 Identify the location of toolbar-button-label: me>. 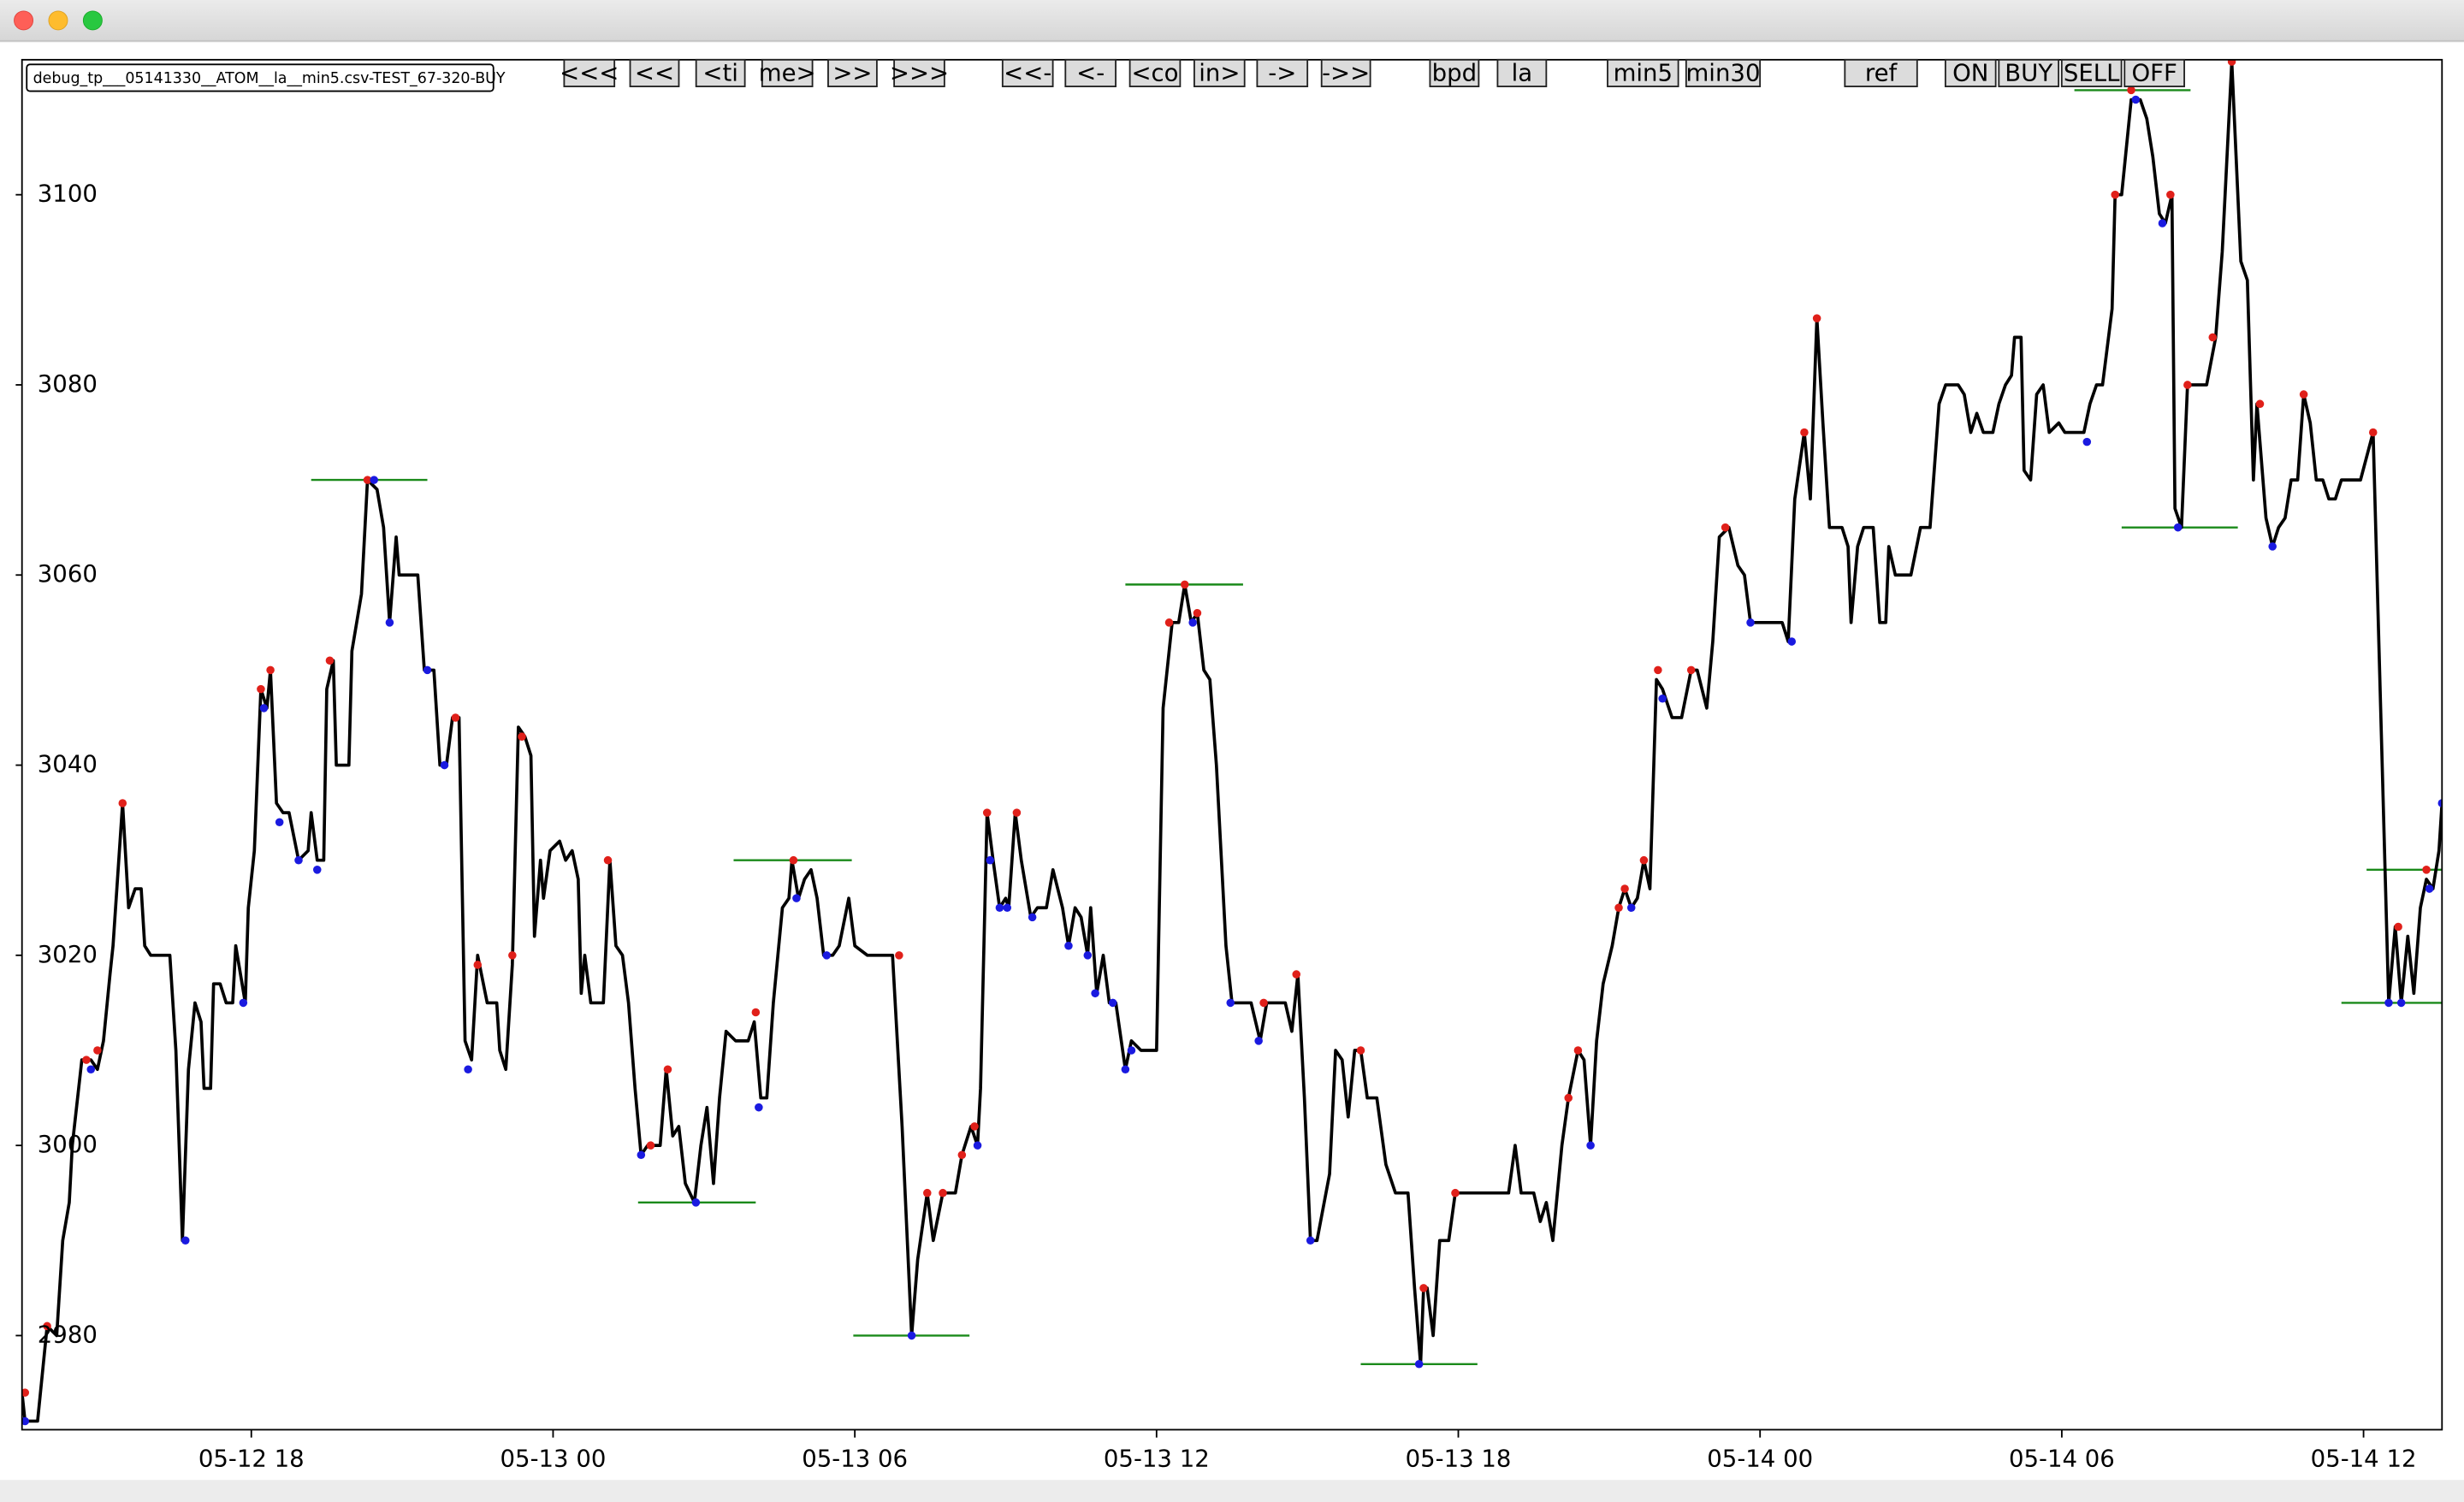
(787, 72).